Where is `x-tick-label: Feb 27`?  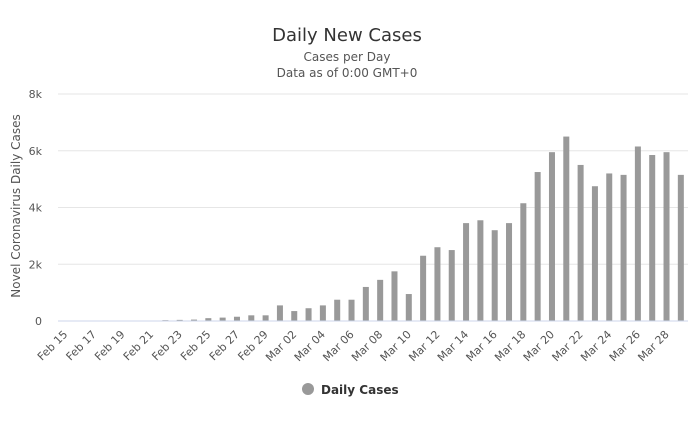 x-tick-label: Feb 27 is located at coordinates (224, 345).